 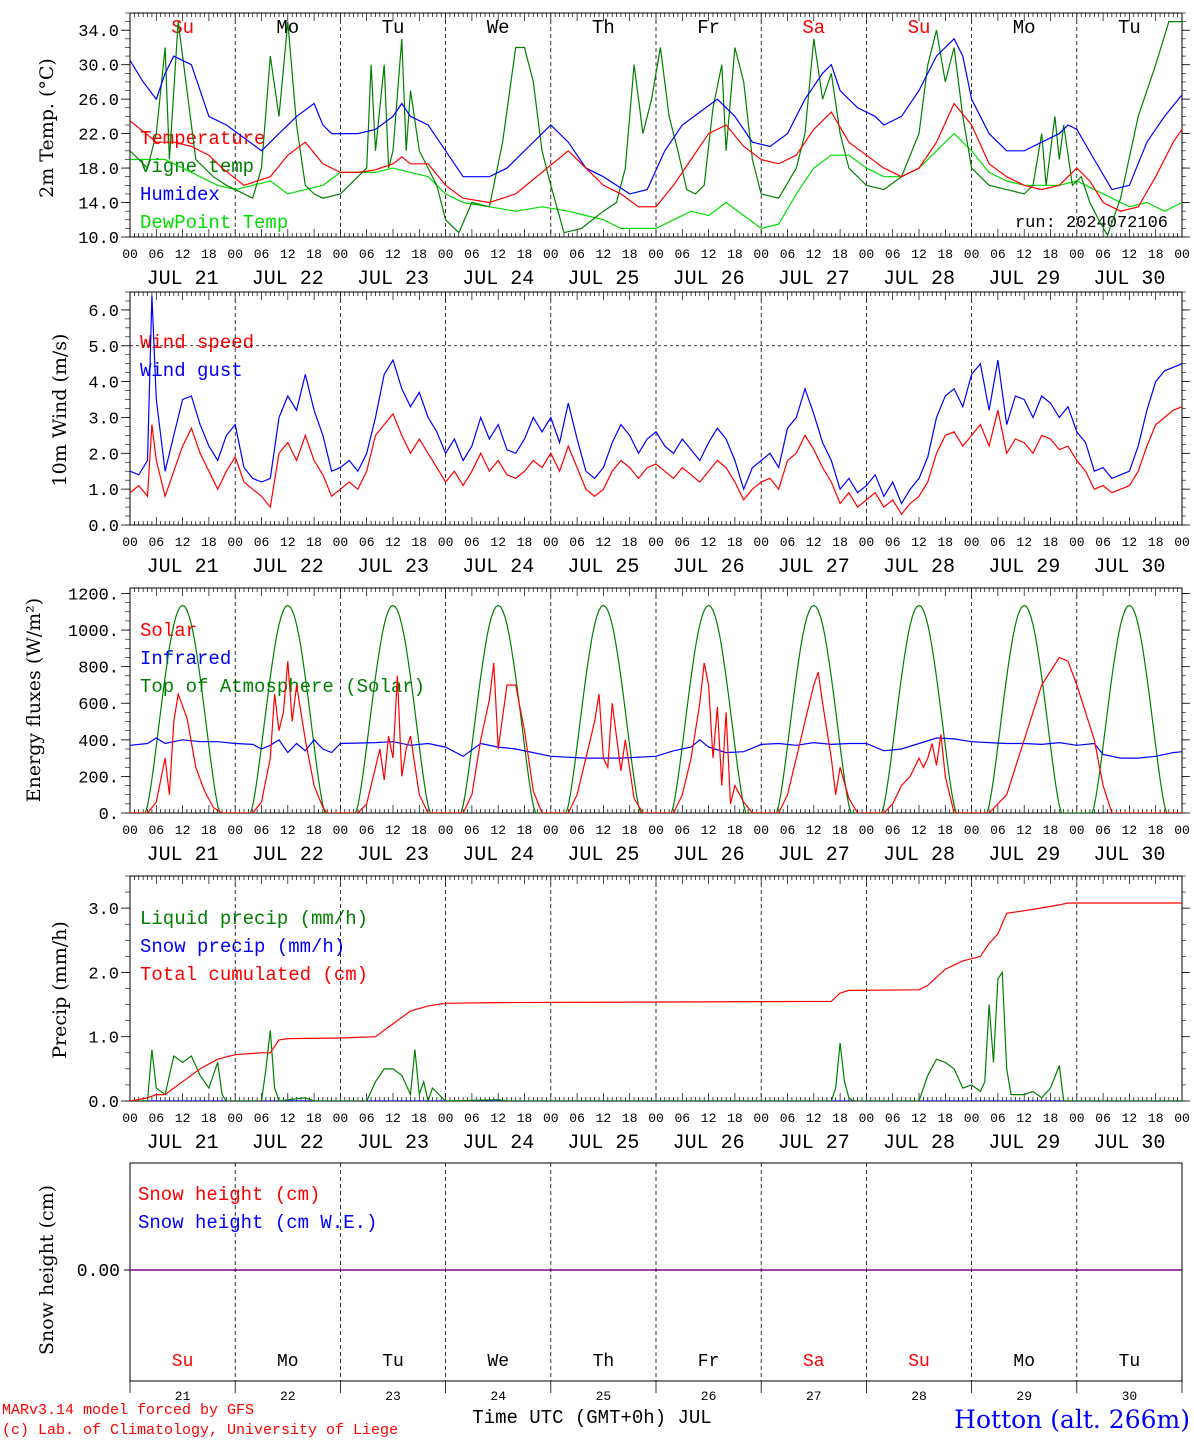 What do you see at coordinates (919, 855) in the screenshot?
I see `day-label: JUL 28` at bounding box center [919, 855].